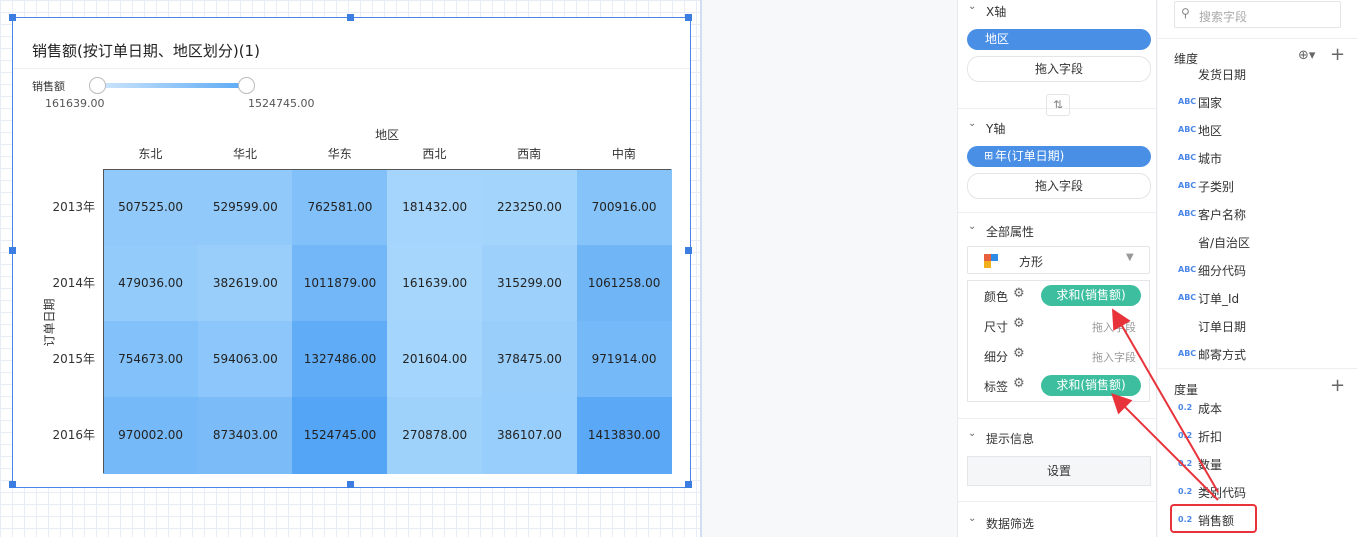  What do you see at coordinates (1257, 186) in the screenshot?
I see `field-item: ABC 子类别` at bounding box center [1257, 186].